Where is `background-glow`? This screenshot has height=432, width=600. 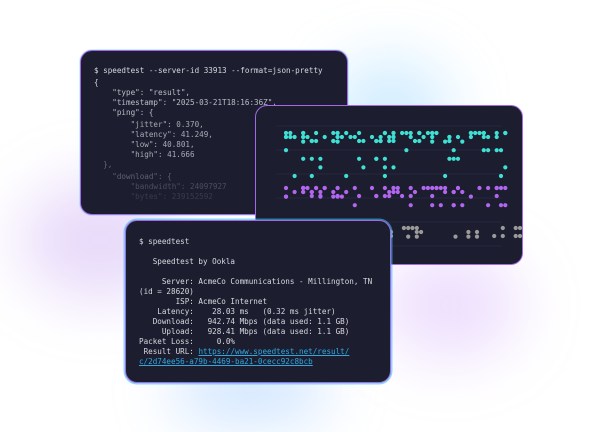 background-glow is located at coordinates (450, 305).